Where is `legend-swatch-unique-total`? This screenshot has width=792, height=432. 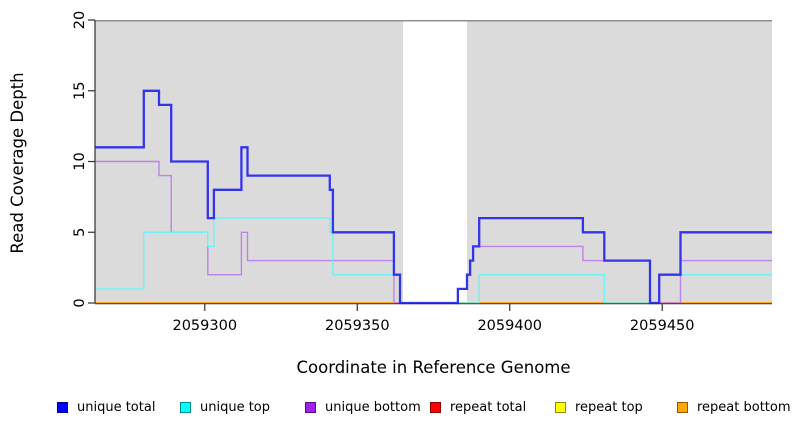
legend-swatch-unique-total is located at coordinates (62, 407).